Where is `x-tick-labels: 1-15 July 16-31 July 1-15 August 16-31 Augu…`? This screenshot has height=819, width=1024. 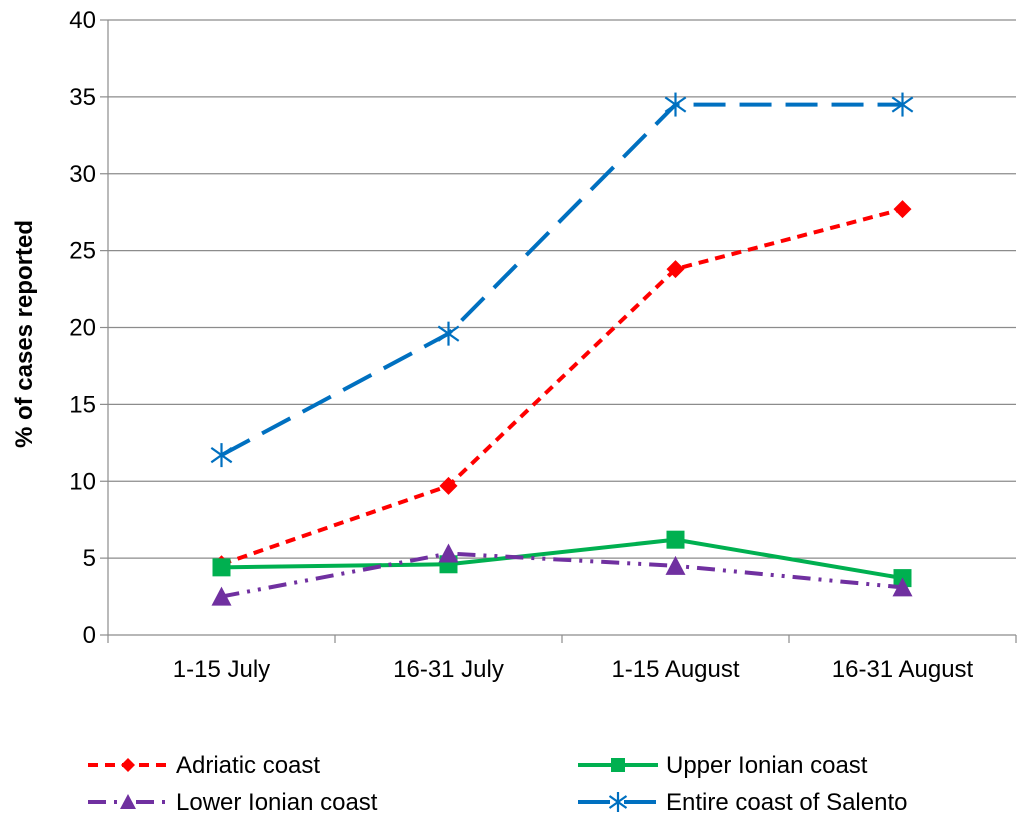 x-tick-labels: 1-15 July 16-31 July 1-15 August 16-31 Augu… is located at coordinates (573, 669).